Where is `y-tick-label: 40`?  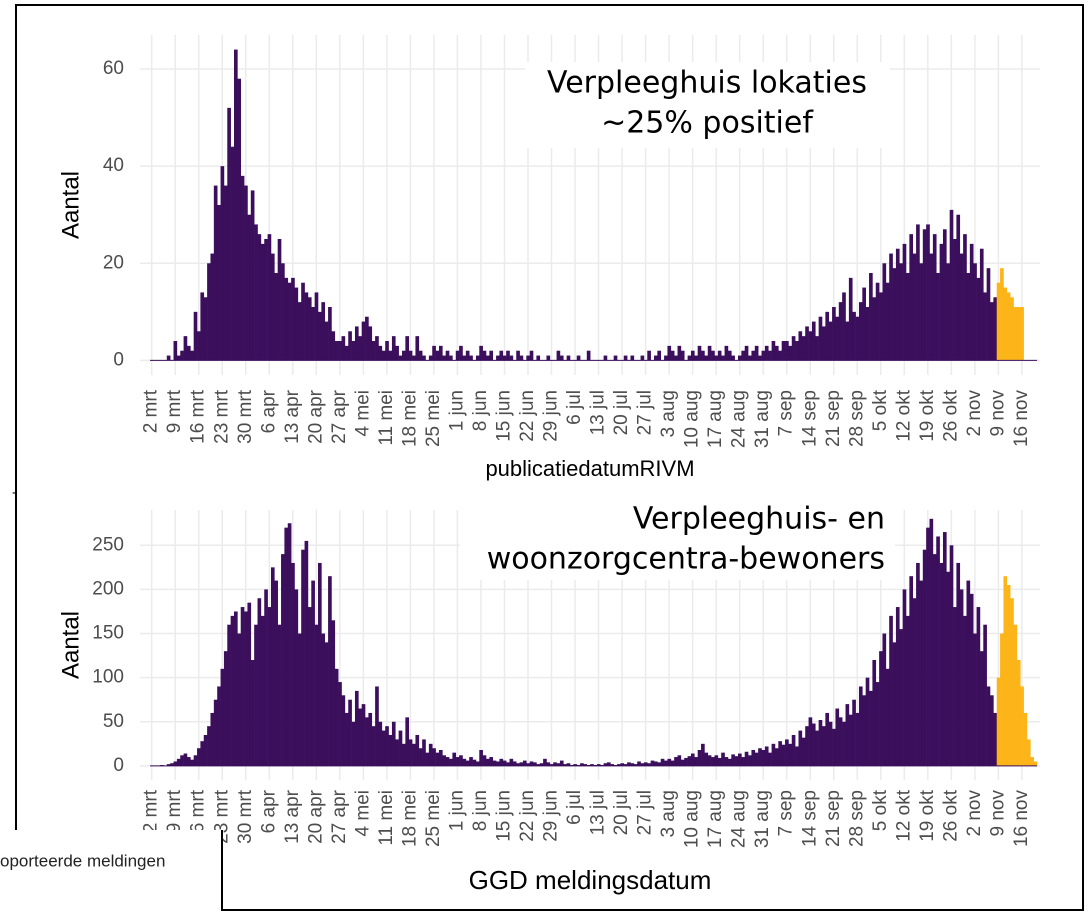
y-tick-label: 40 is located at coordinates (113, 165).